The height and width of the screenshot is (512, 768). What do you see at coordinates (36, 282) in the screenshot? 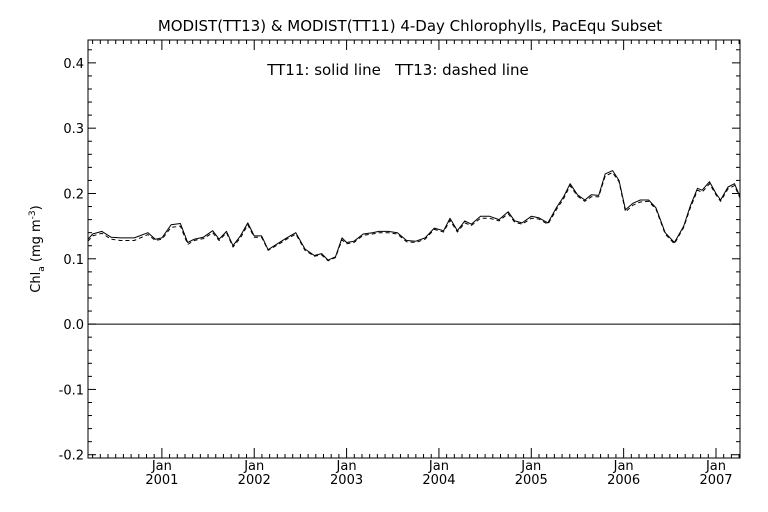
I see `y-axis-label-main: Chl` at bounding box center [36, 282].